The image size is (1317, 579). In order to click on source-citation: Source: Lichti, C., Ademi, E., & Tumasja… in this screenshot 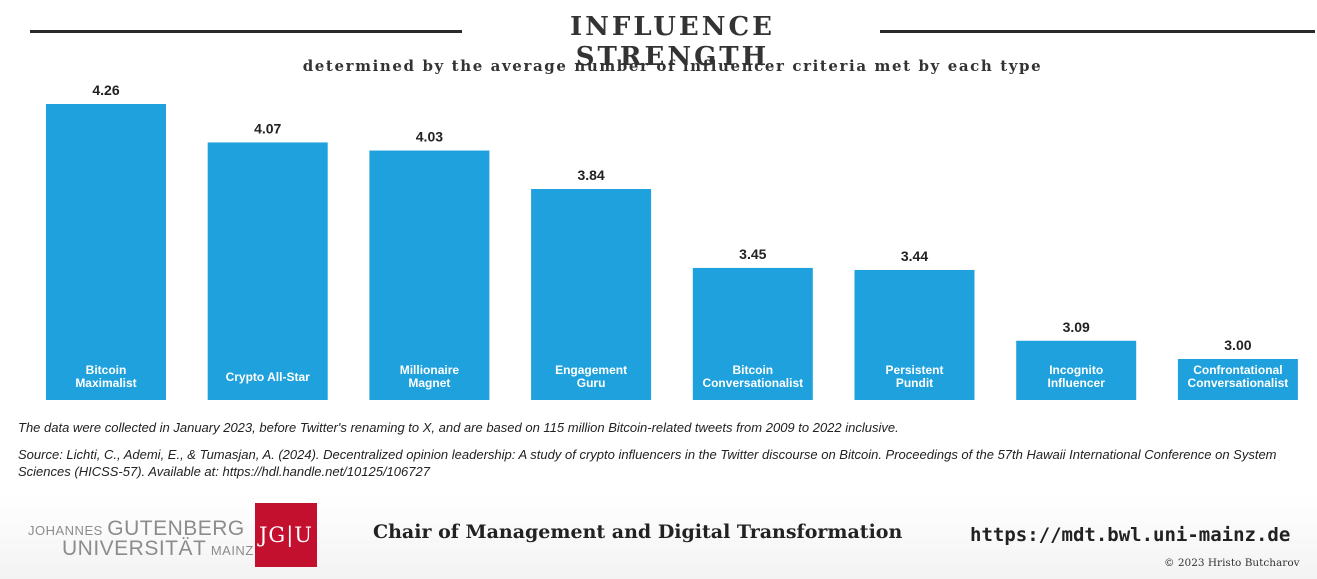, I will do `click(647, 463)`.